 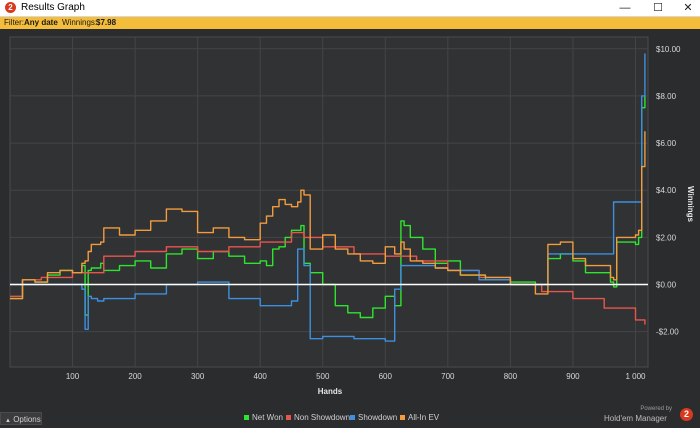 What do you see at coordinates (356, 376) in the screenshot?
I see `x-axis-ticks: 100 200 300 400 500 600 700 800 900 1 000` at bounding box center [356, 376].